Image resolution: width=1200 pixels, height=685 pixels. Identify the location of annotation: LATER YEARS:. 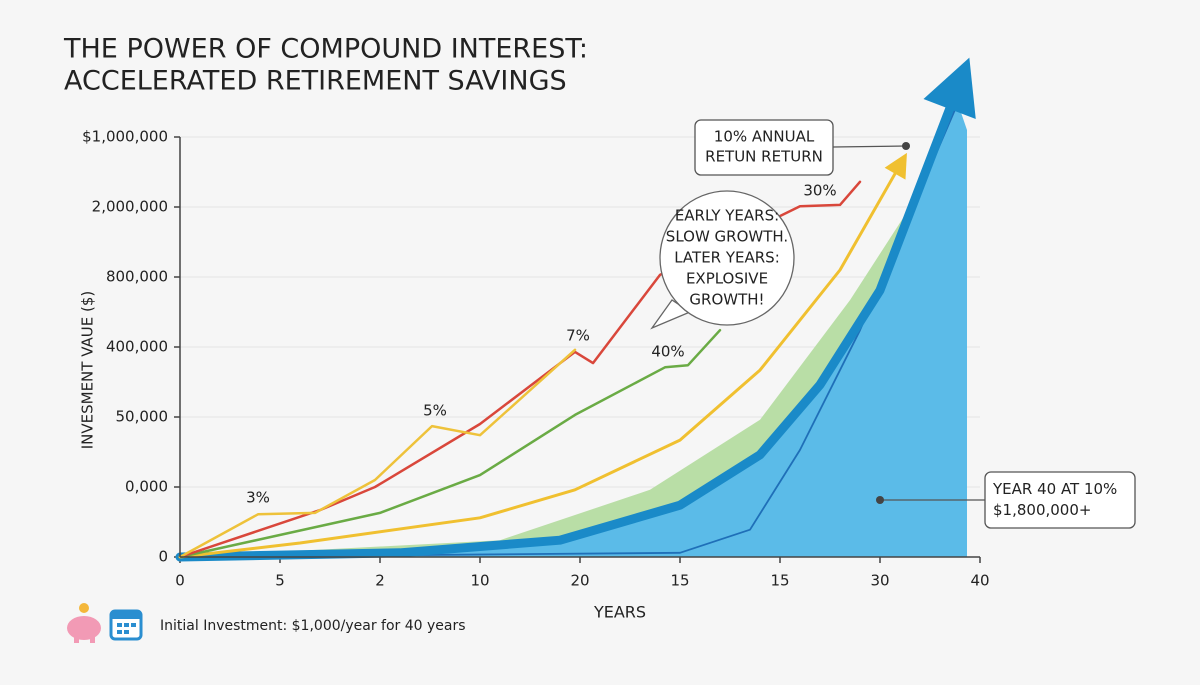
(727, 258).